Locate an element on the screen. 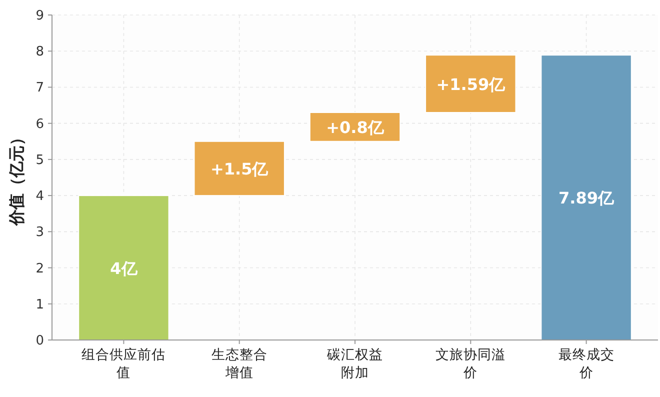 Image resolution: width=660 pixels, height=397 pixels. data-label: +1.59亿 is located at coordinates (471, 84).